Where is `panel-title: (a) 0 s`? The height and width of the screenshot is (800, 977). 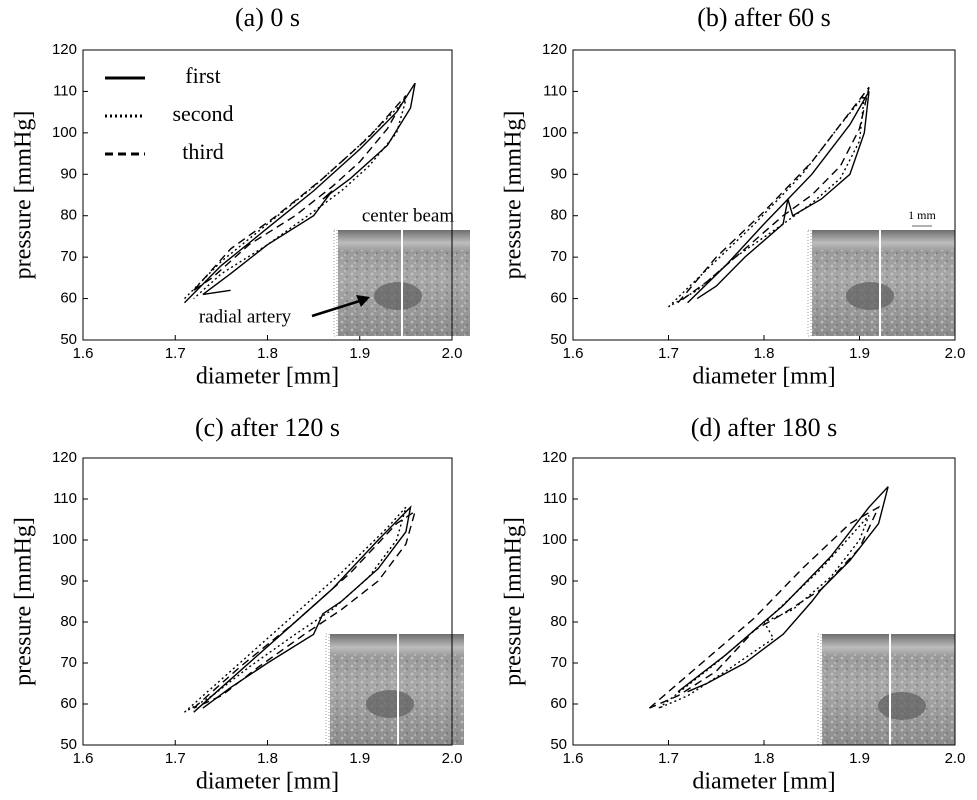
panel-title: (a) 0 s is located at coordinates (267, 17).